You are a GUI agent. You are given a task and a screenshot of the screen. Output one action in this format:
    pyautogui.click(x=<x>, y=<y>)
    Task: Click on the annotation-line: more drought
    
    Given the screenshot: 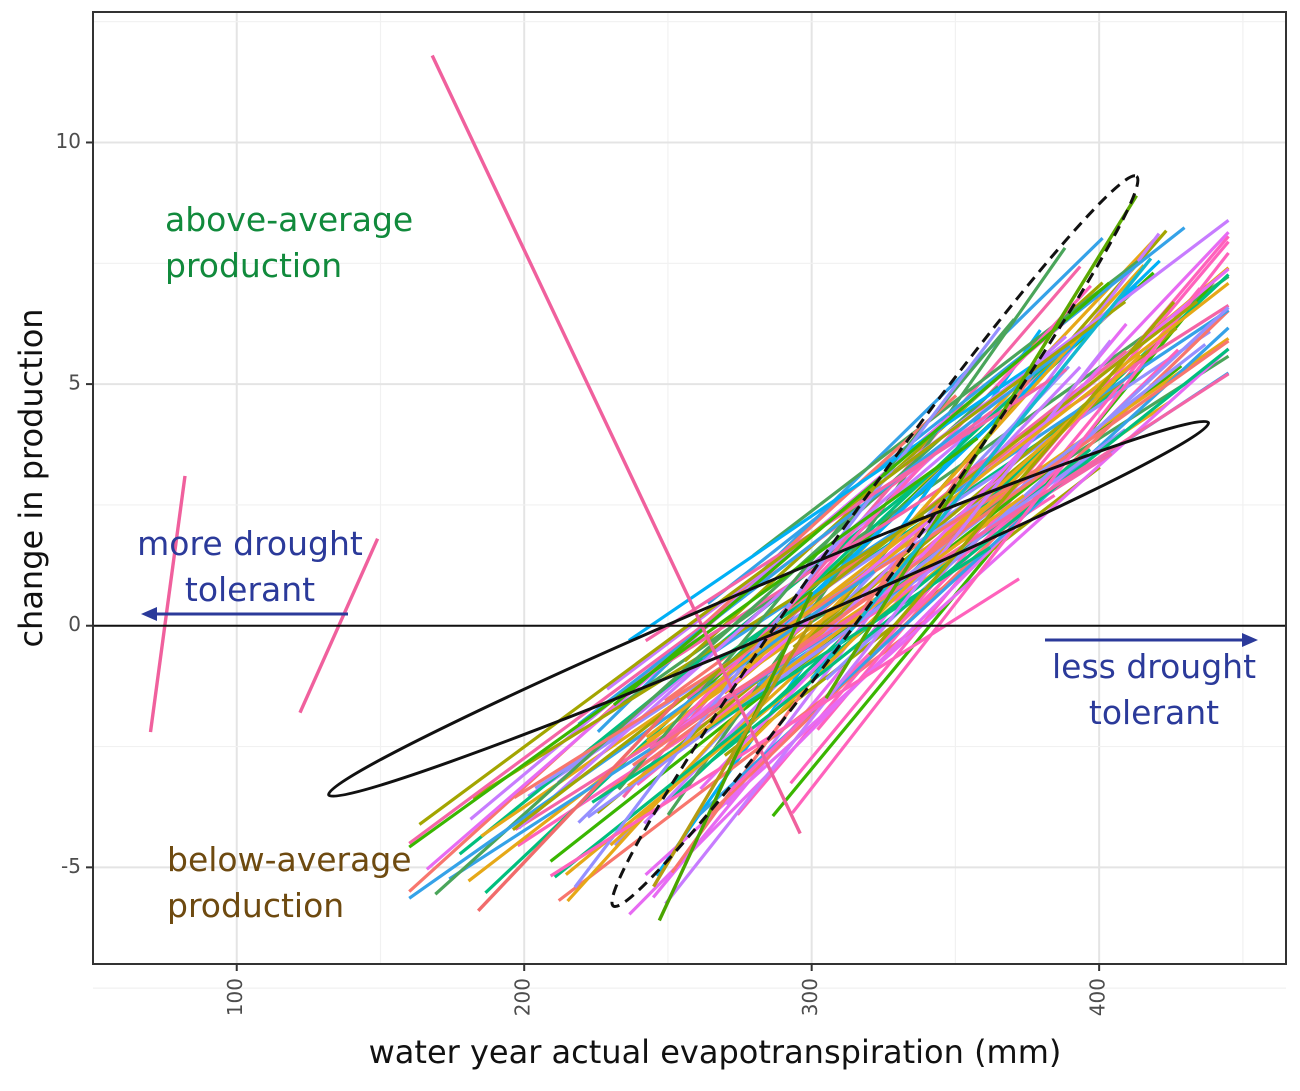 What is the action you would take?
    pyautogui.click(x=250, y=543)
    